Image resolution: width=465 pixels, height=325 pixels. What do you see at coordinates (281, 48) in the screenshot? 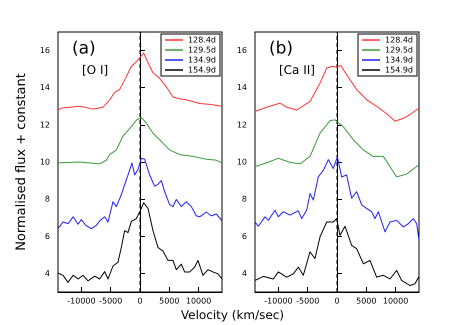
I see `annotation: (b)` at bounding box center [281, 48].